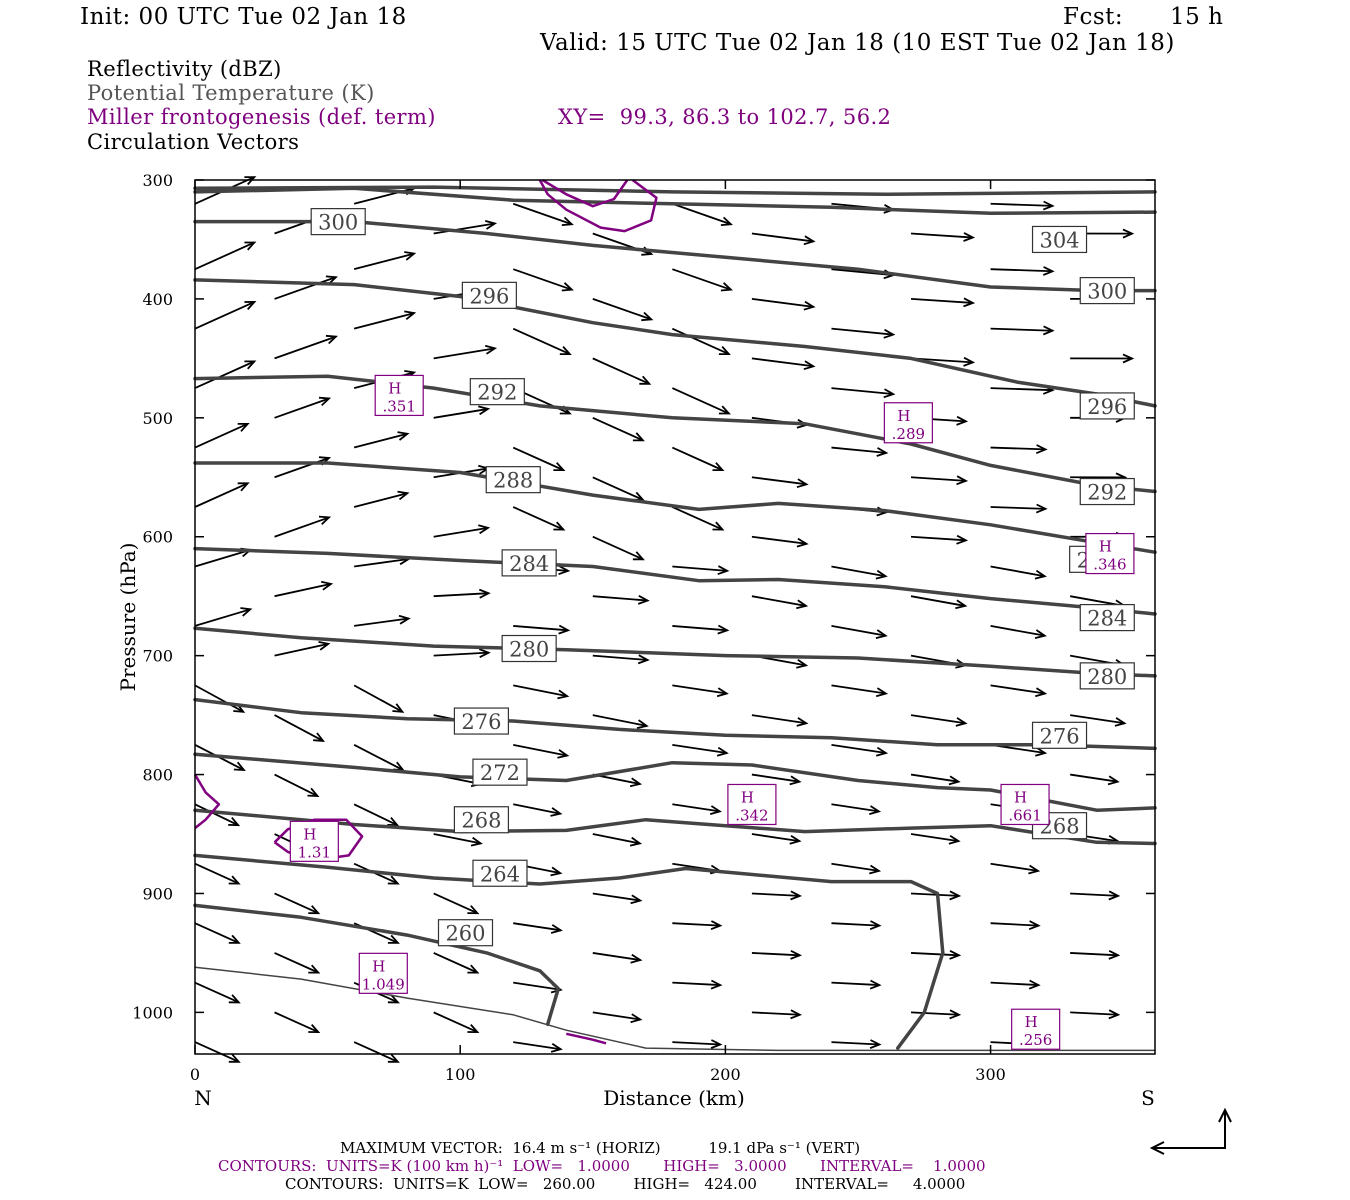  What do you see at coordinates (751, 815) in the screenshot?
I see `fronto-max-value: .342` at bounding box center [751, 815].